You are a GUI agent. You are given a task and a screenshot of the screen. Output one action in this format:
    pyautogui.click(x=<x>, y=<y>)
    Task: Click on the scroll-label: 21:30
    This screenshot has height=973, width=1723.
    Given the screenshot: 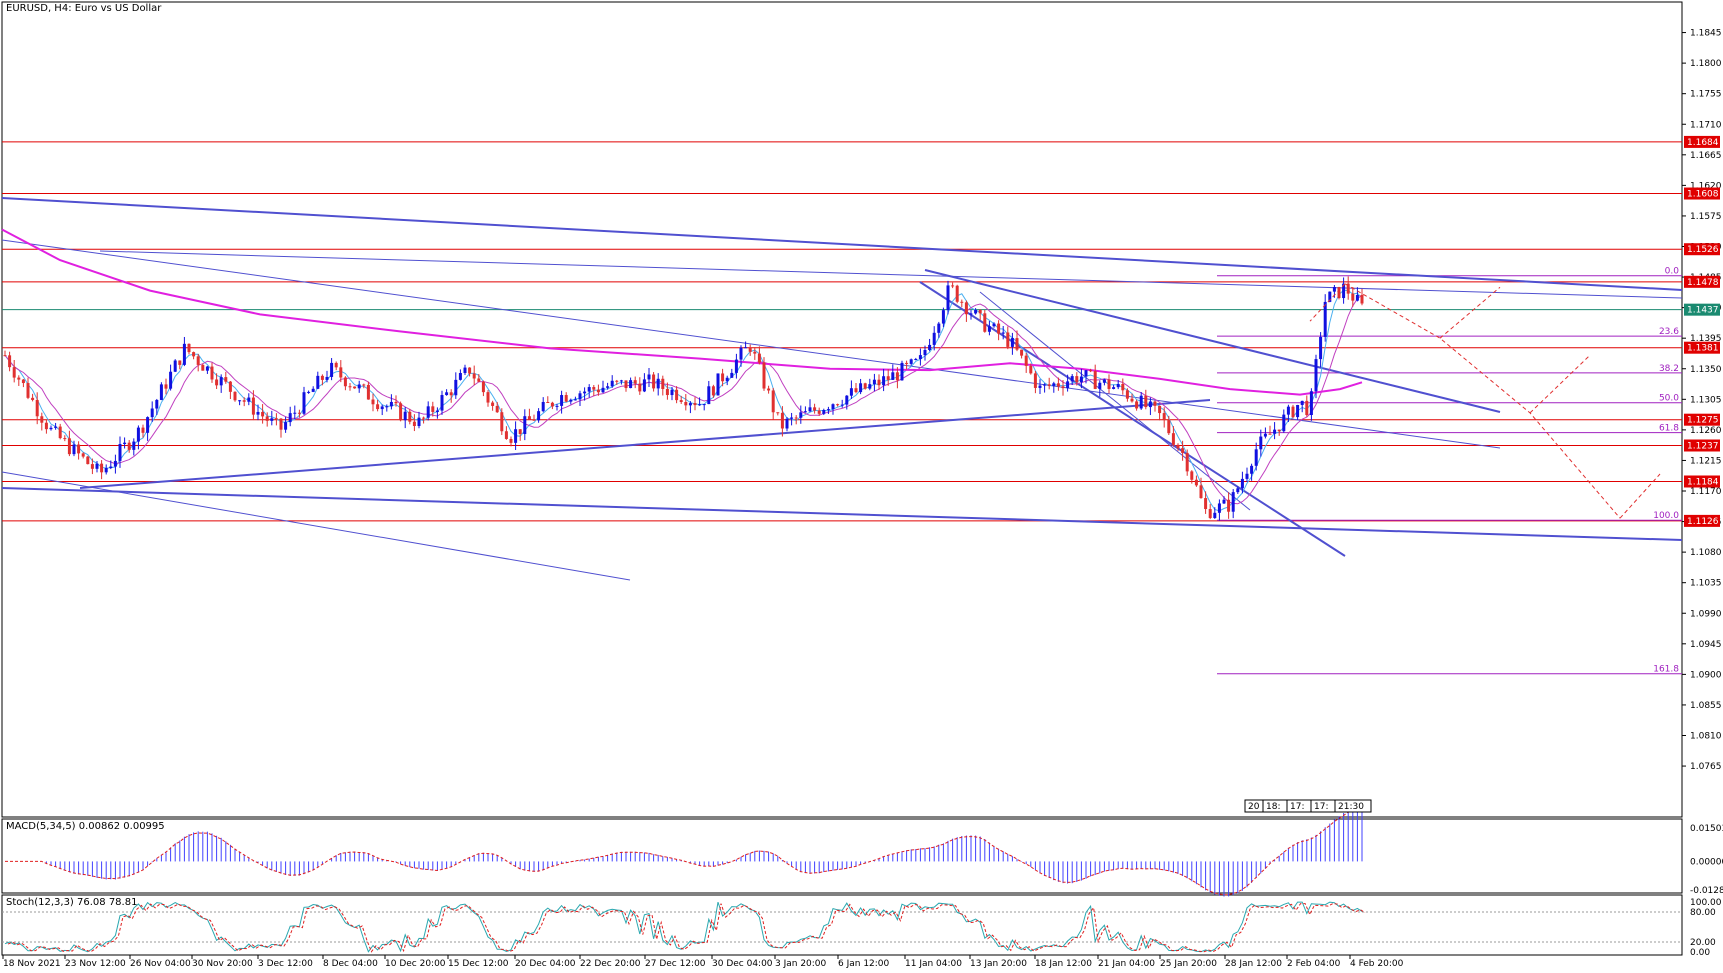 What is the action you would take?
    pyautogui.click(x=1351, y=807)
    